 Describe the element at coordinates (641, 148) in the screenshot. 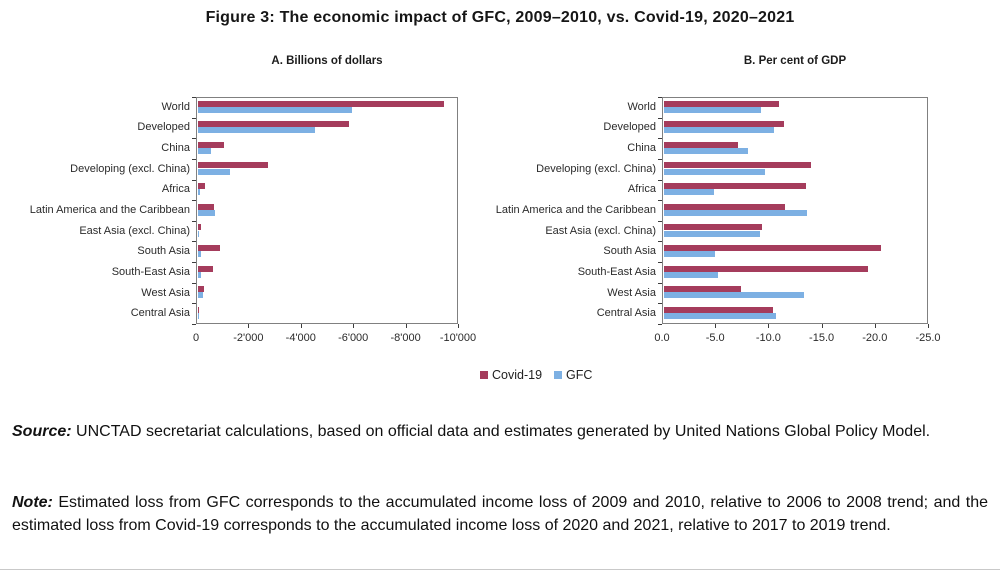

I see `panel-b-category-label-china: China` at that location.